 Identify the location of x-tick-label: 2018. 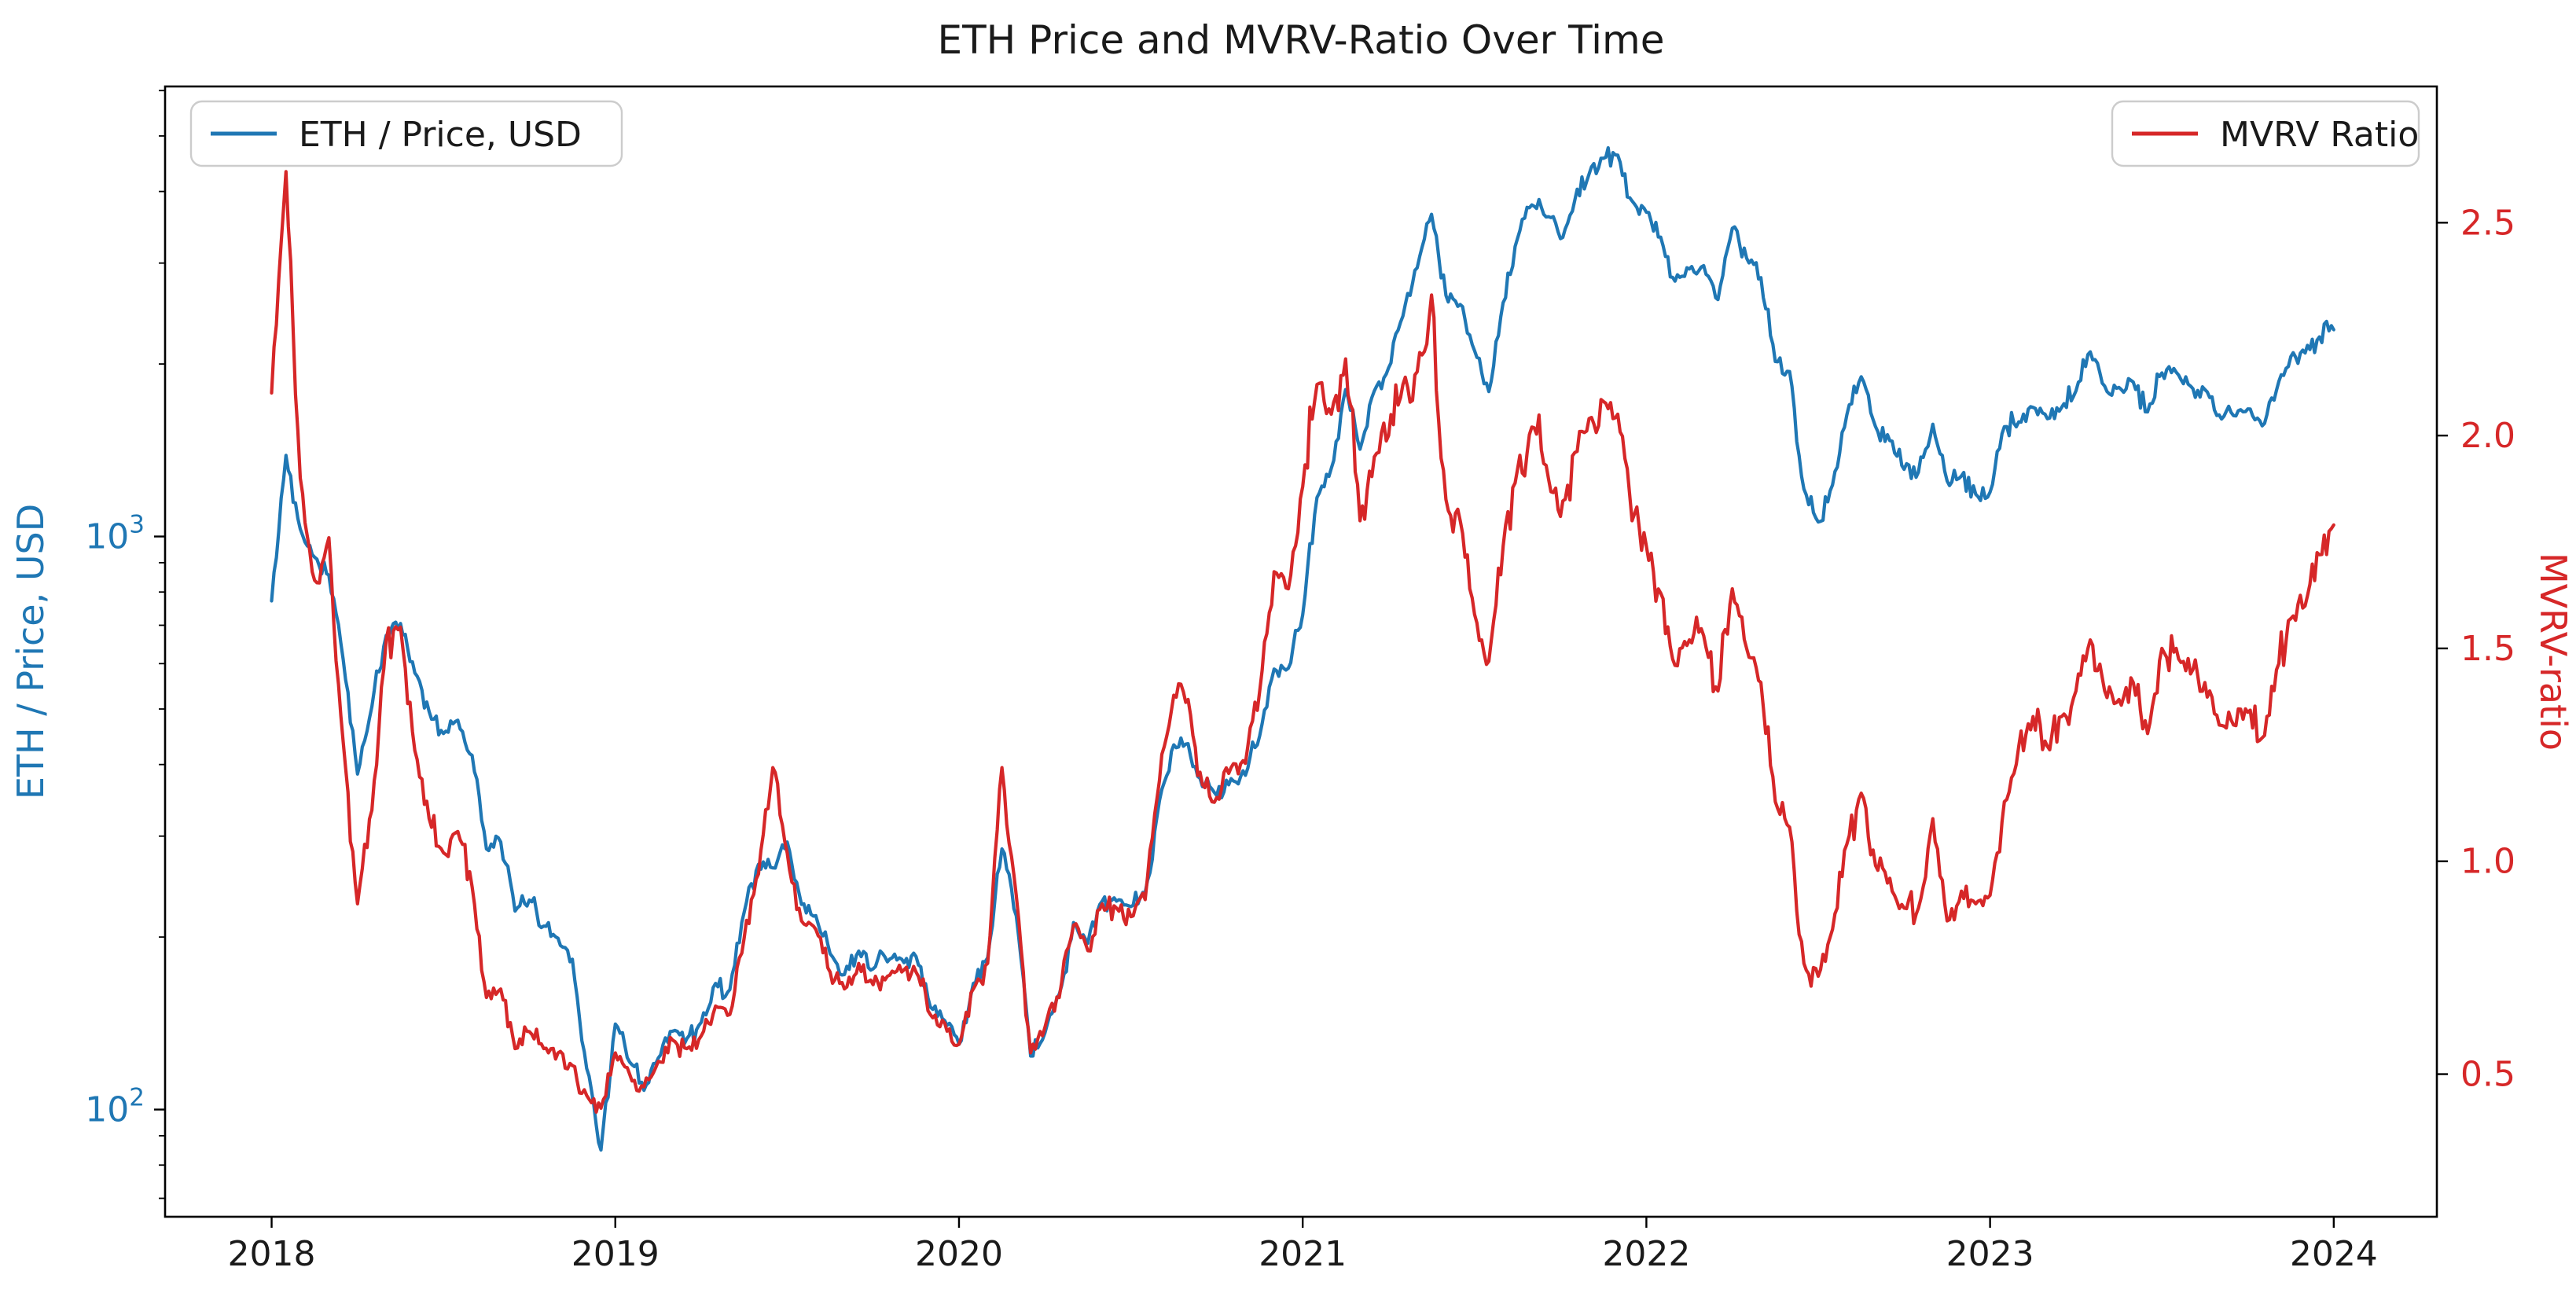
(272, 1254).